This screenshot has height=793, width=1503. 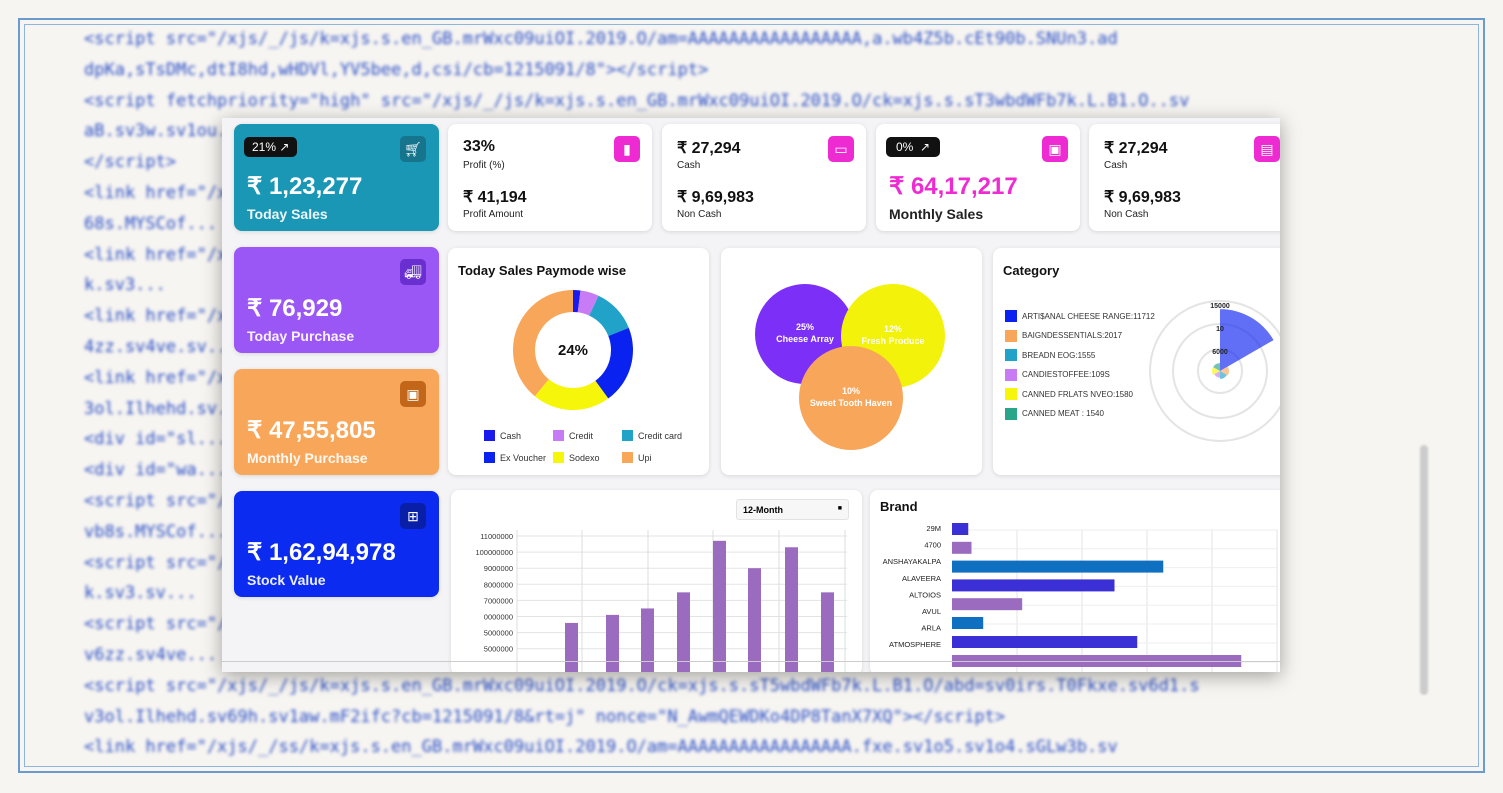 What do you see at coordinates (953, 186) in the screenshot?
I see `monthly-sales-value: ₹ 64,17,217` at bounding box center [953, 186].